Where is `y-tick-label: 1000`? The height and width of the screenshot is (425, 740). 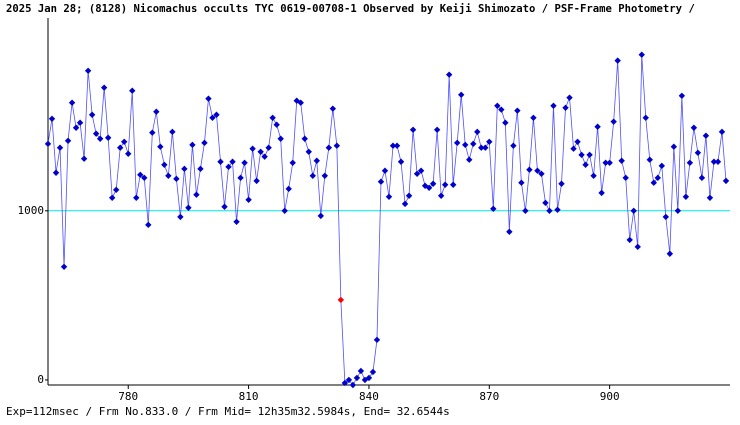 y-tick-label: 1000 is located at coordinates (31, 210).